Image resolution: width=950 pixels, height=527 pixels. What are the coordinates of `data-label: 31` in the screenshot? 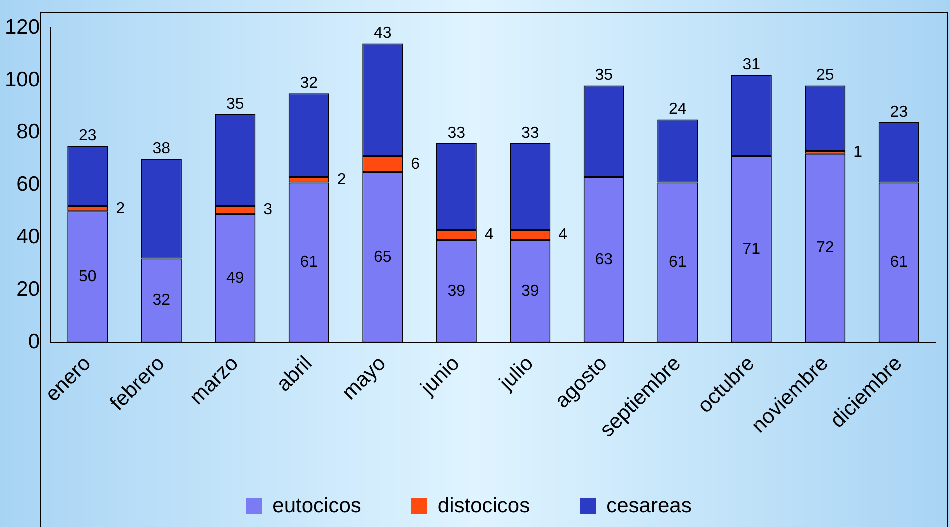 It's located at (751, 65).